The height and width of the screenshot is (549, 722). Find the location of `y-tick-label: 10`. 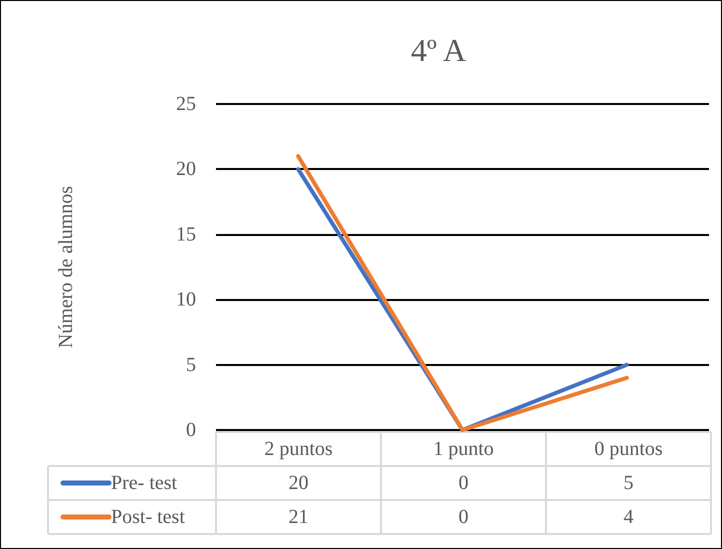

y-tick-label: 10 is located at coordinates (186, 299).